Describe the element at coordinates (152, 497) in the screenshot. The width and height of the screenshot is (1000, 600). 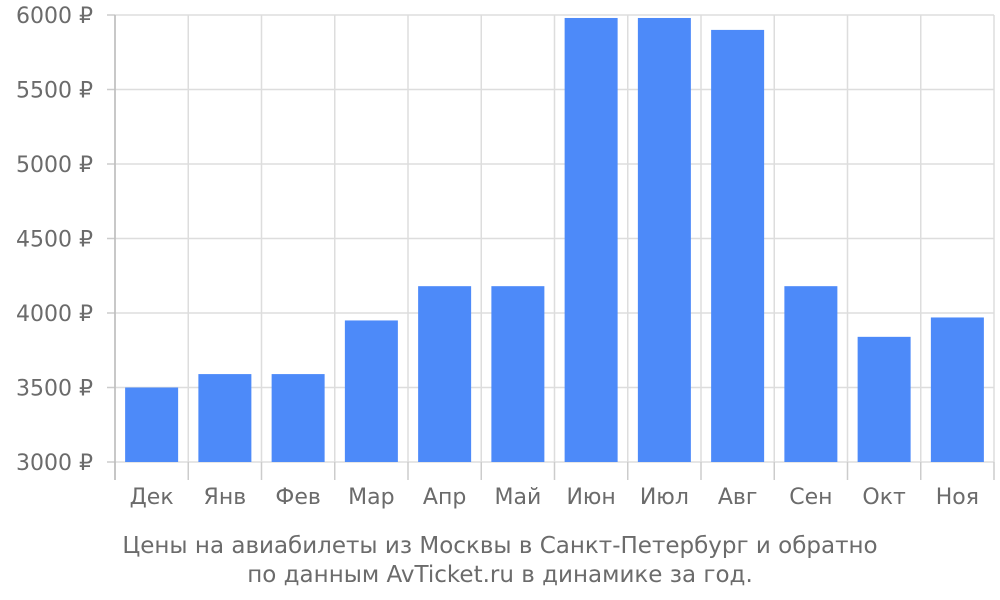
I see `x-tick-label: Дек` at that location.